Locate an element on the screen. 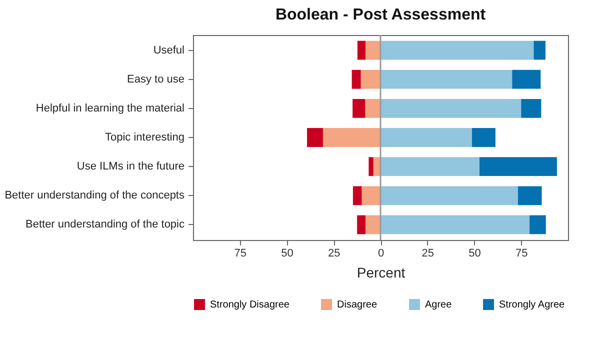 This screenshot has height=348, width=597. y-tick-label: Helpful in learning the material is located at coordinates (110, 108).